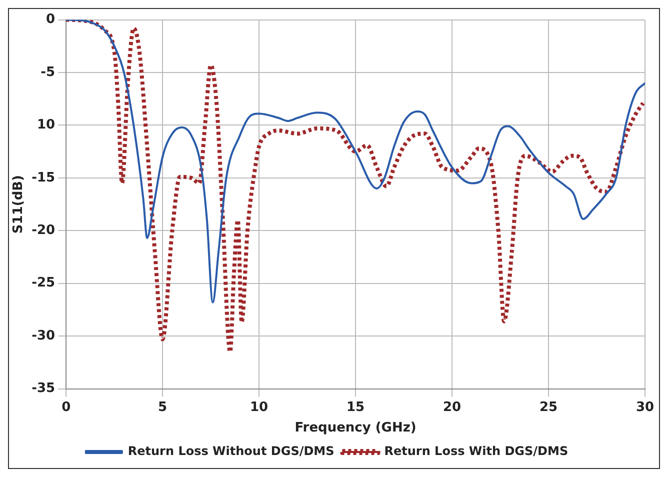  I want to click on legend-label: Return Loss Without DGS/DMS, so click(231, 451).